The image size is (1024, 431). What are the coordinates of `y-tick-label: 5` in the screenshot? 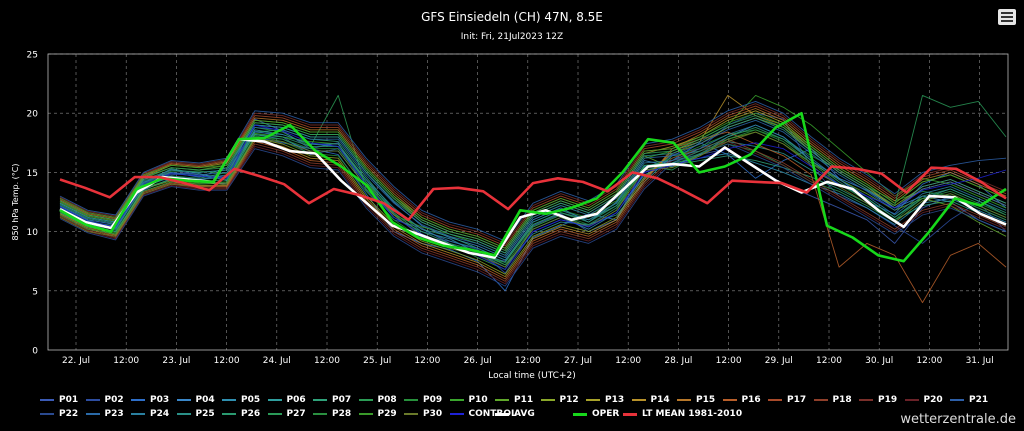 It's located at (35, 292).